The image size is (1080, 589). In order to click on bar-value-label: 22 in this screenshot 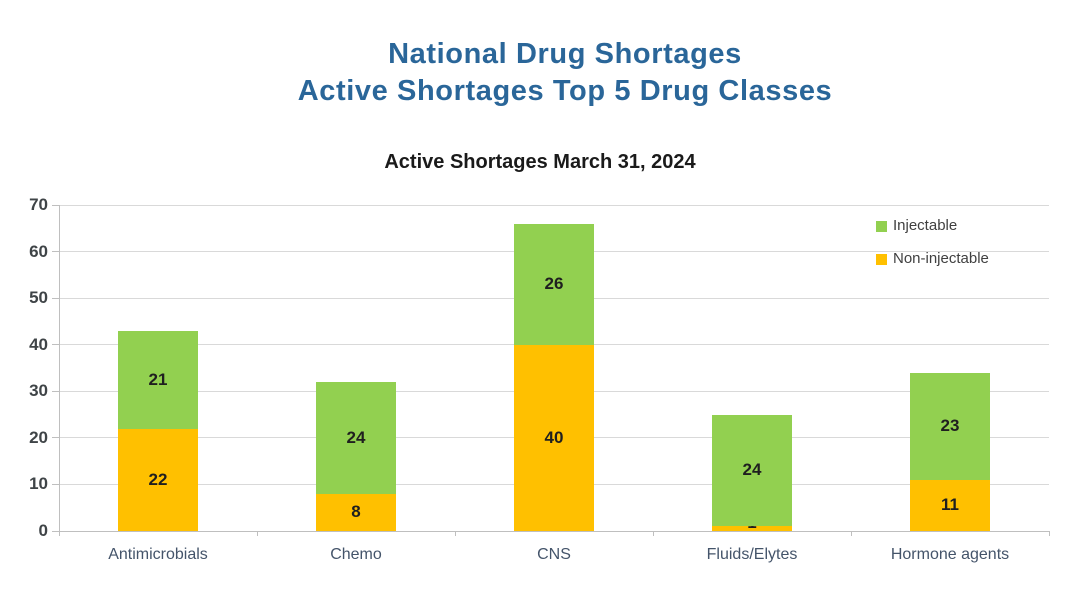, I will do `click(158, 479)`.